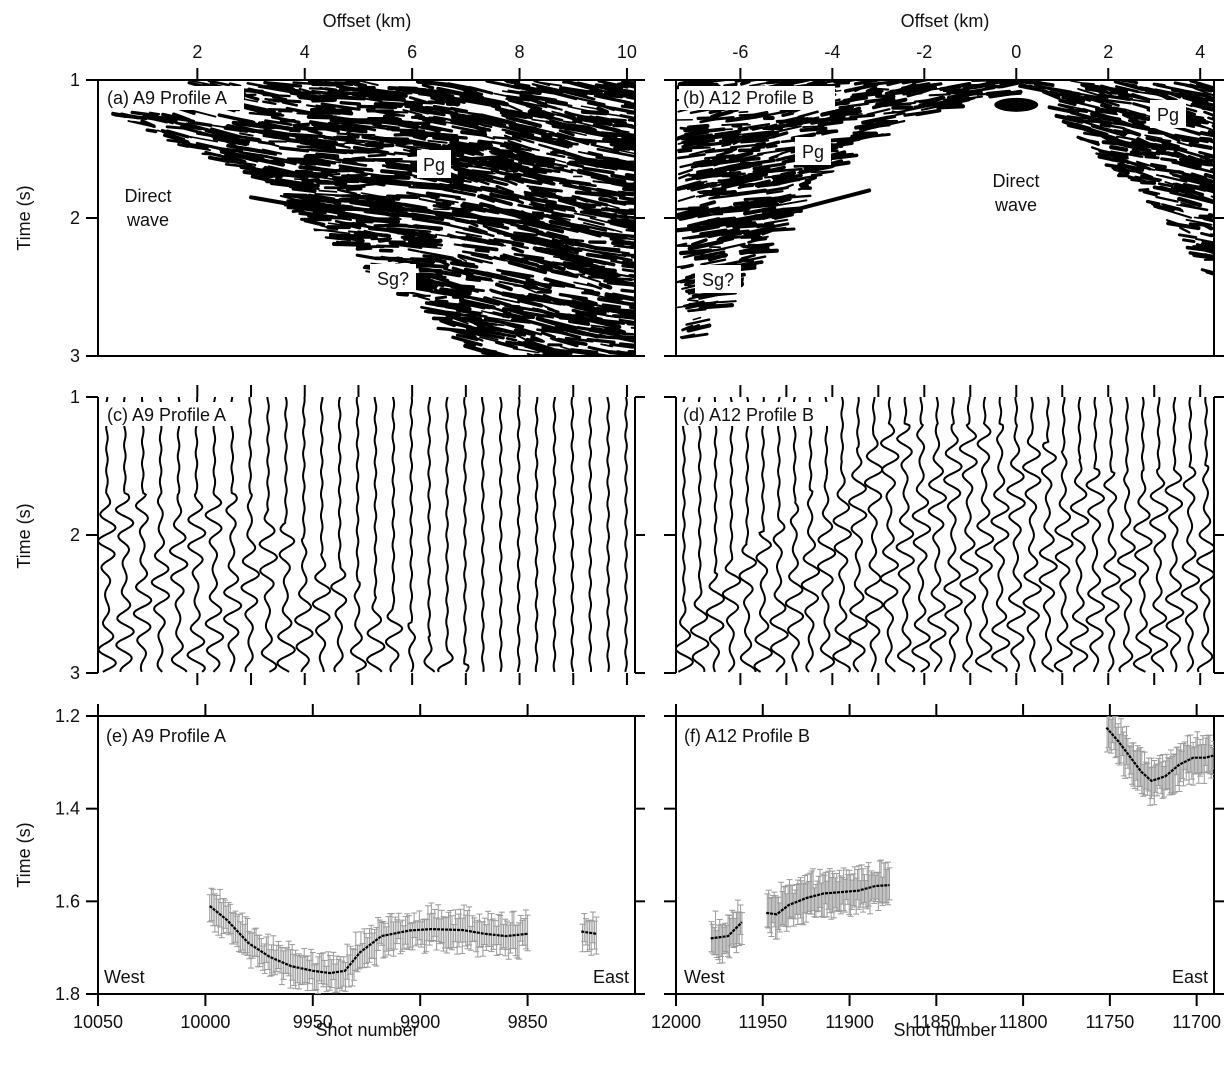  I want to click on y-ticks-d, so click(944, 535).